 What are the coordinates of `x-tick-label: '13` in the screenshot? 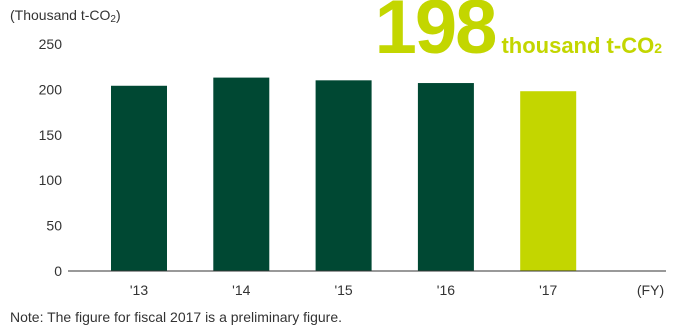 It's located at (139, 290).